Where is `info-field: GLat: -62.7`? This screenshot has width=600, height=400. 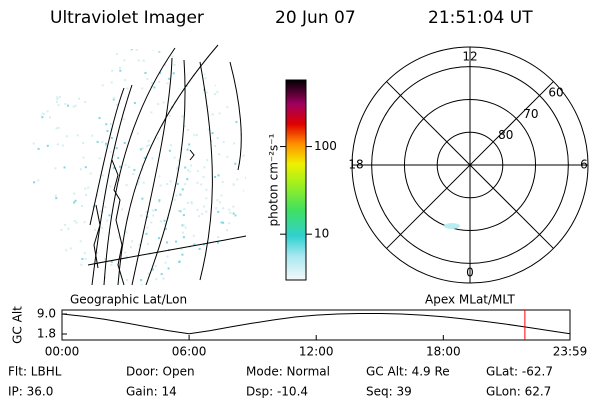
info-field: GLat: -62.7 is located at coordinates (519, 372).